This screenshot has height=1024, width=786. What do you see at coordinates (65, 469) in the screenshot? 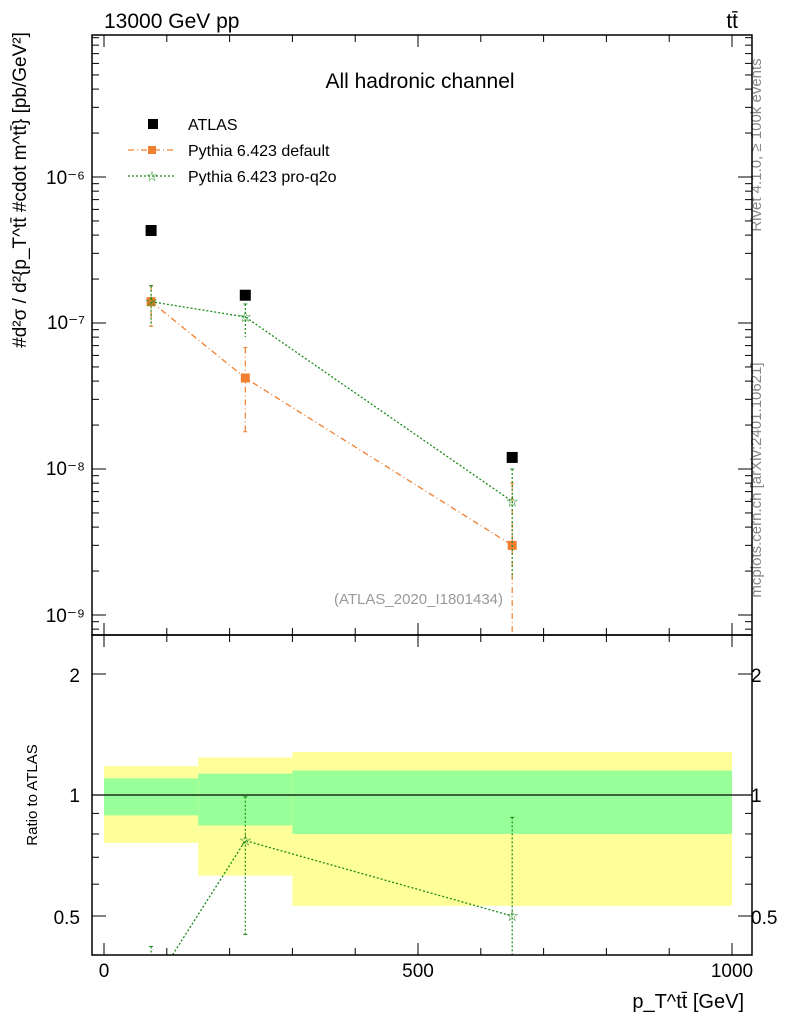
I see `y-tick-label-1e-8: 10⁻⁸` at bounding box center [65, 469].